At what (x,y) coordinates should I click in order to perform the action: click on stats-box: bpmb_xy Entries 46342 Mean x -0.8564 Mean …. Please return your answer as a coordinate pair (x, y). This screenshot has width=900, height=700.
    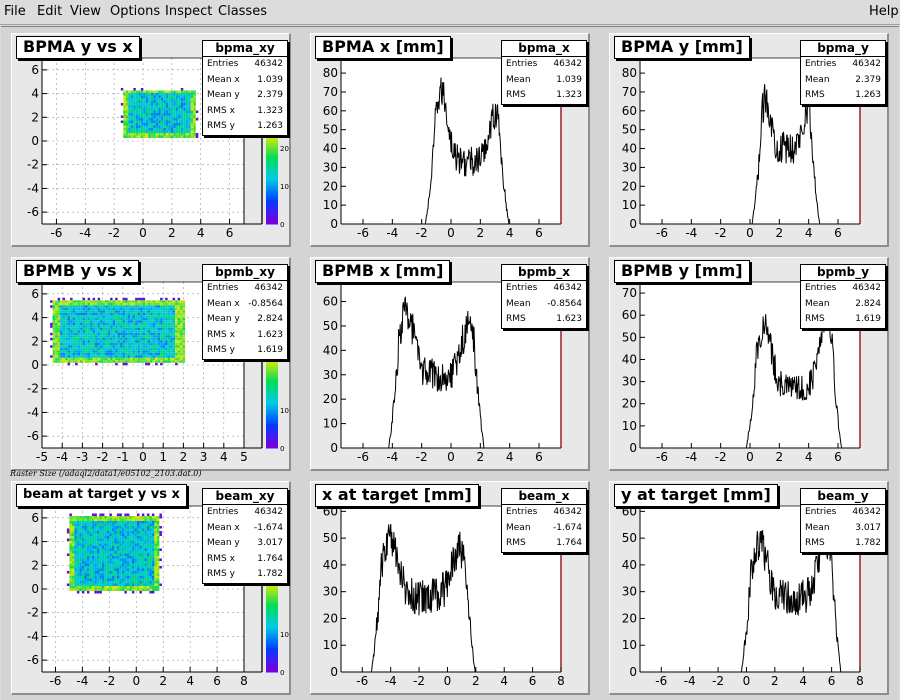
    Looking at the image, I should click on (245, 312).